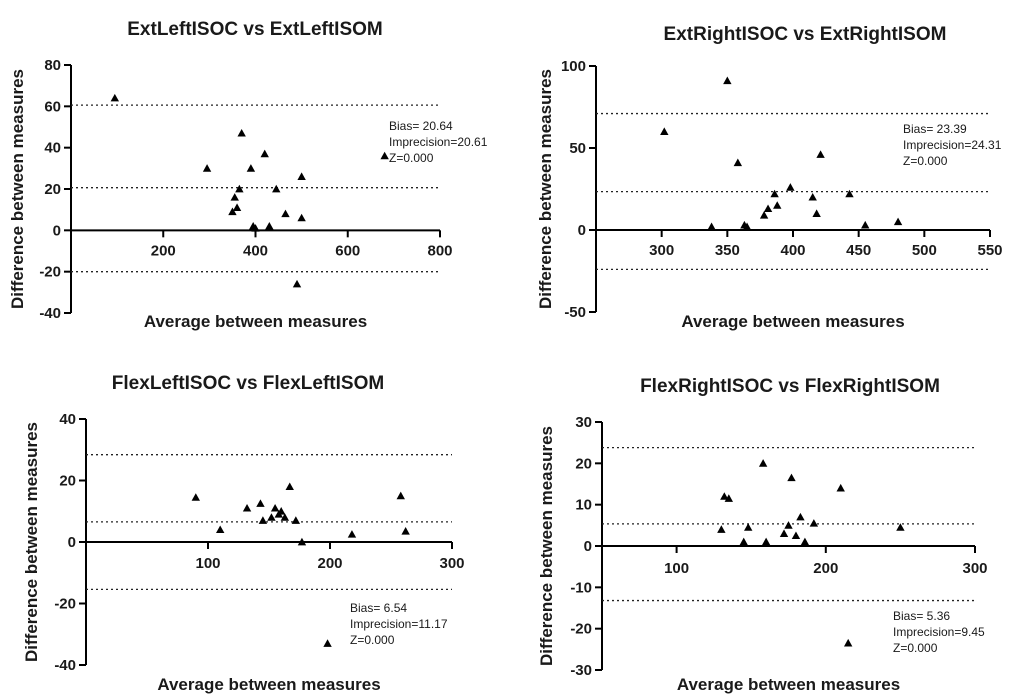 The image size is (1009, 695). I want to click on x-tick-label: 400, so click(792, 250).